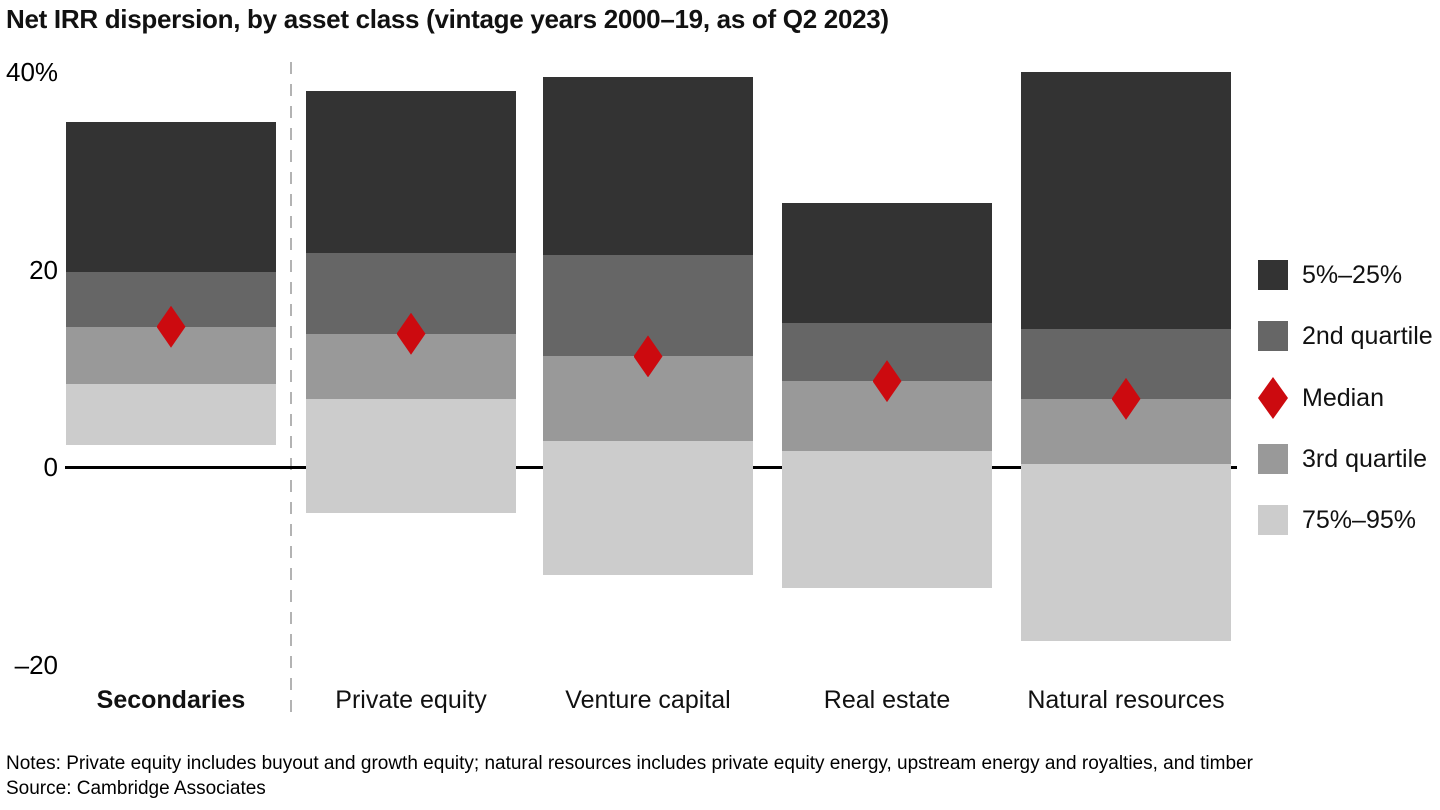  I want to click on legend-label-band-5-25: 5%–25%, so click(1352, 274).